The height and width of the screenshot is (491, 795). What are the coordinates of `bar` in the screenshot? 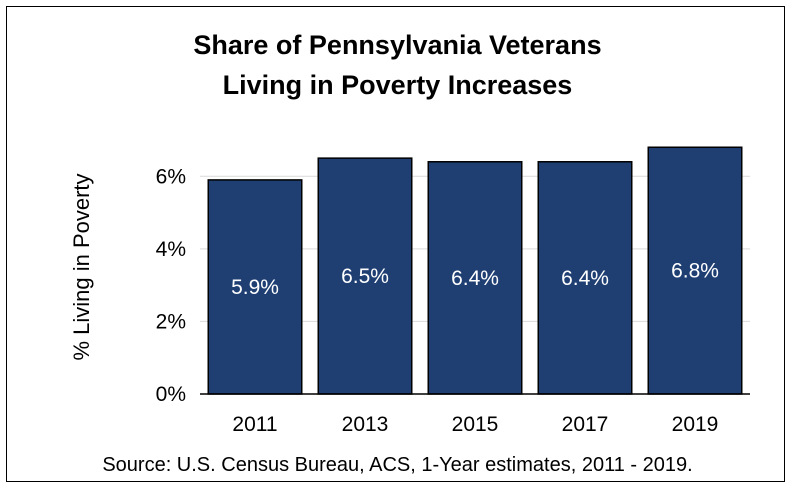 It's located at (695, 270).